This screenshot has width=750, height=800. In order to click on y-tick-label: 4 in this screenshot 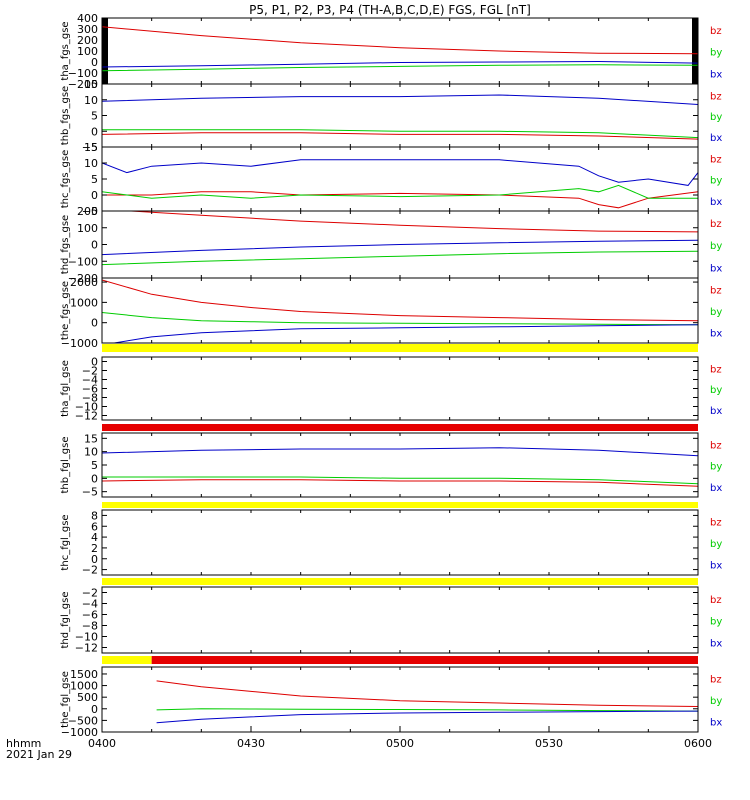, I will do `click(94, 537)`.